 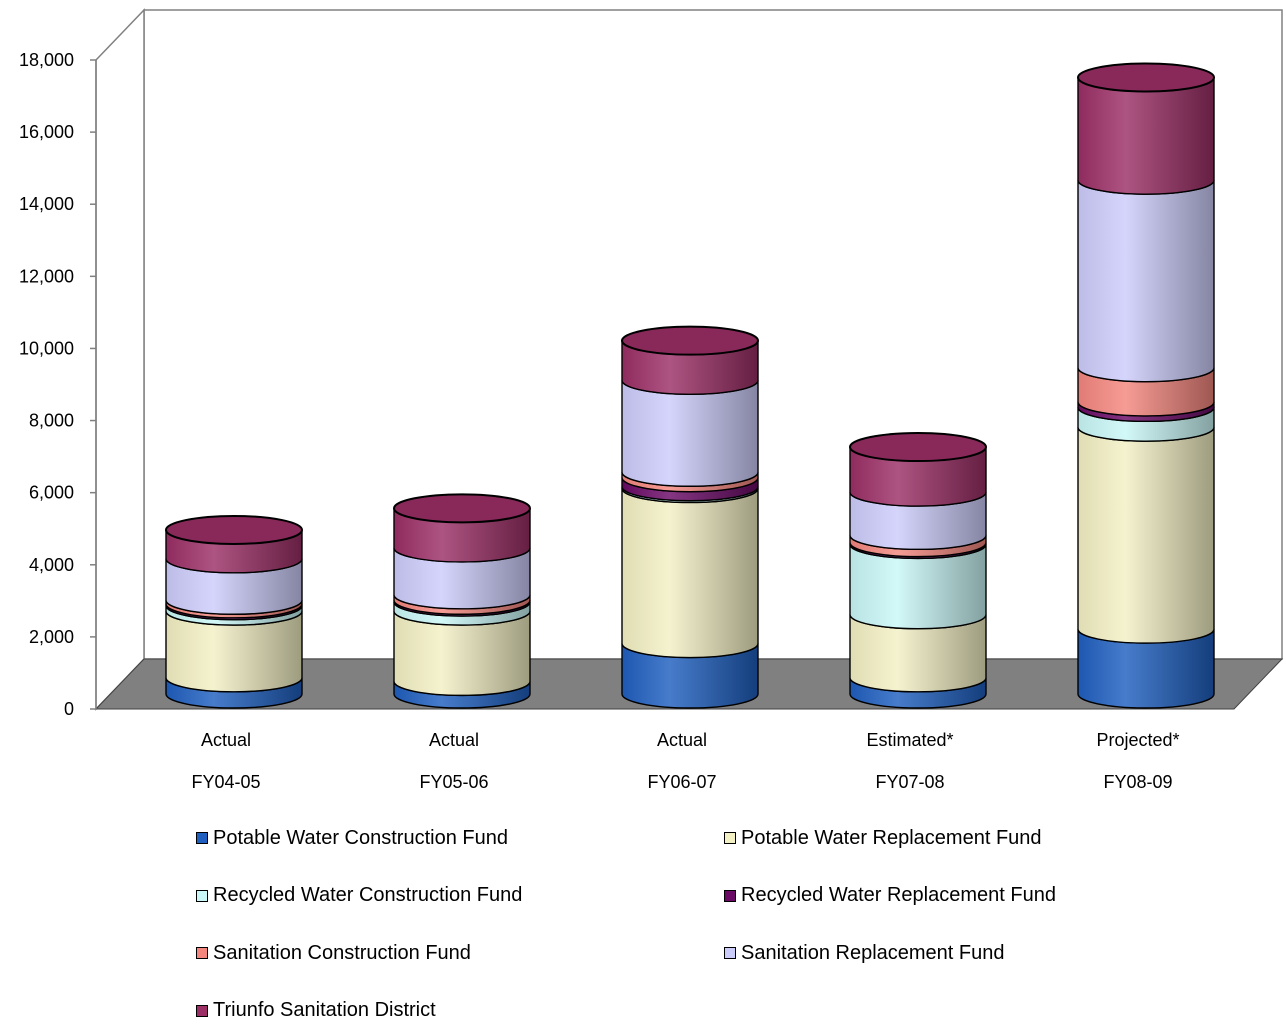 What do you see at coordinates (368, 895) in the screenshot?
I see `legend-label: Recycled Water Construction Fund` at bounding box center [368, 895].